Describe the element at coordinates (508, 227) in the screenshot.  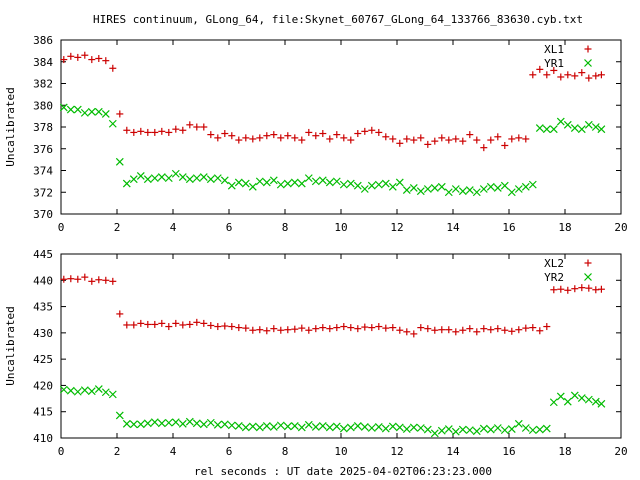
I see `x-tick-label: 16` at that location.